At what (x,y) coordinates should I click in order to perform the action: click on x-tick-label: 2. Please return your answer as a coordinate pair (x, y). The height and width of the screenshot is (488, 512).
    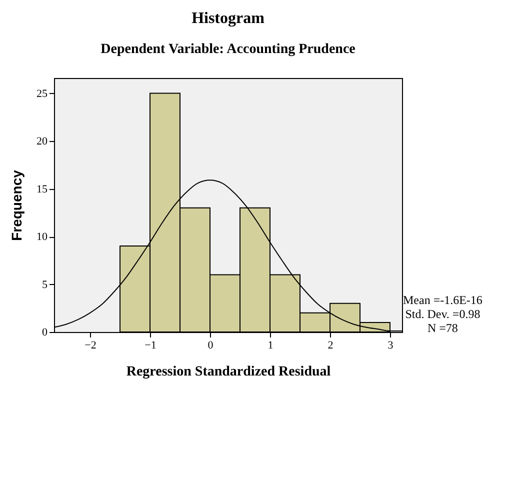
    Looking at the image, I should click on (331, 346).